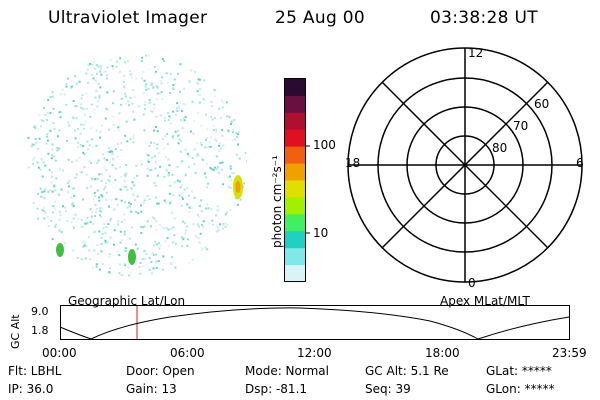 The height and width of the screenshot is (400, 600). What do you see at coordinates (287, 371) in the screenshot?
I see `status-mode: Mode: Normal` at bounding box center [287, 371].